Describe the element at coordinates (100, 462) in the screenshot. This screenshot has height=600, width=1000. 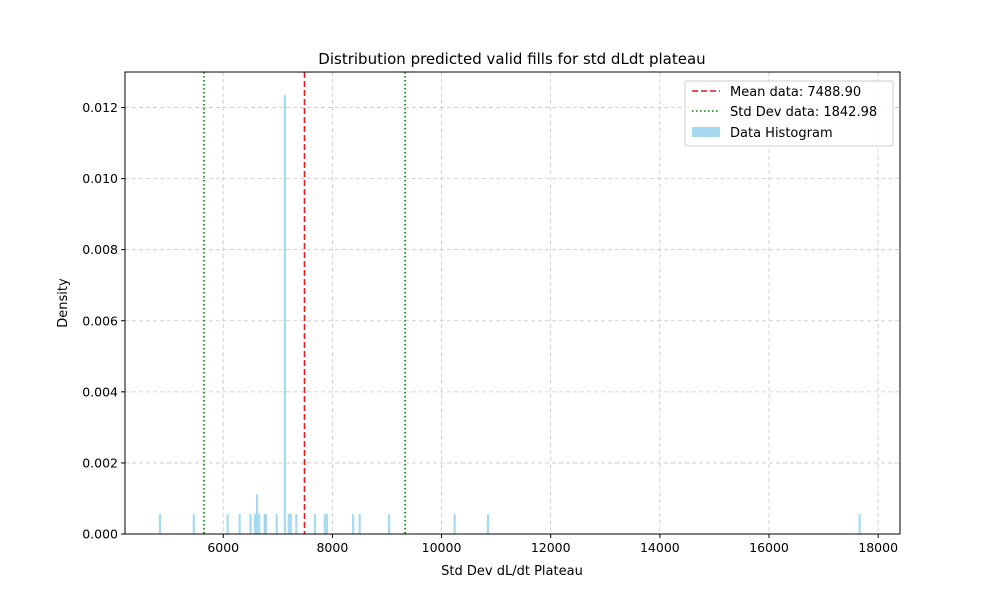
I see `y-tick-label: 0.002` at that location.